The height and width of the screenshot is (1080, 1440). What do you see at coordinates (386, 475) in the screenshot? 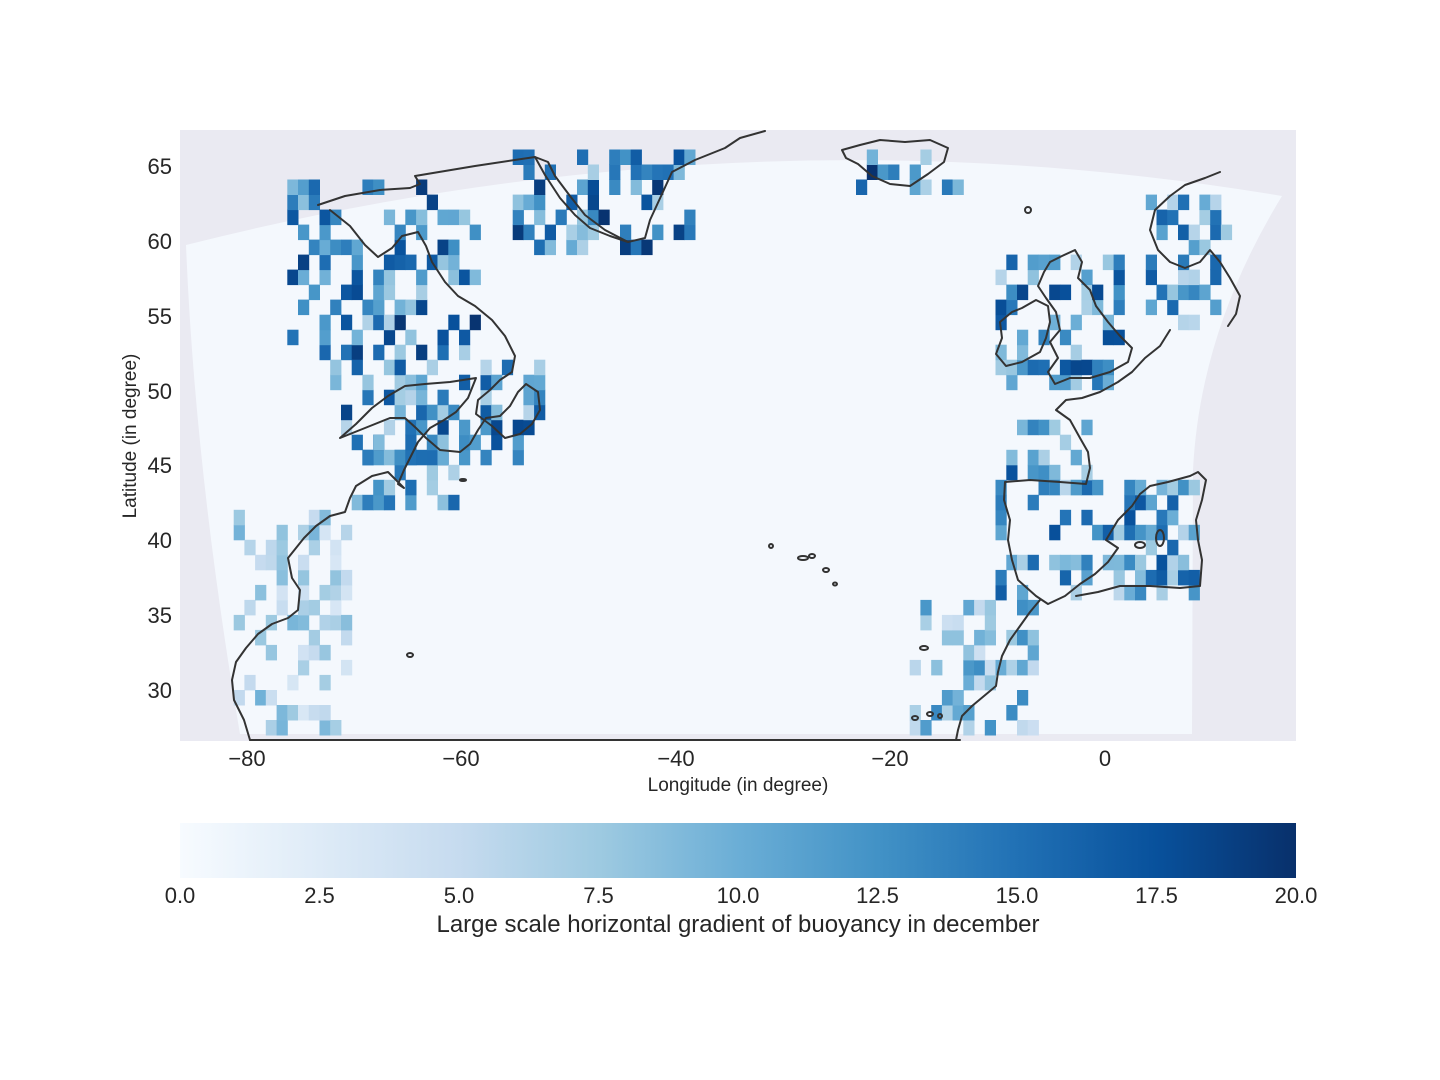
I see `coastline-labrador-to-florida` at bounding box center [386, 475].